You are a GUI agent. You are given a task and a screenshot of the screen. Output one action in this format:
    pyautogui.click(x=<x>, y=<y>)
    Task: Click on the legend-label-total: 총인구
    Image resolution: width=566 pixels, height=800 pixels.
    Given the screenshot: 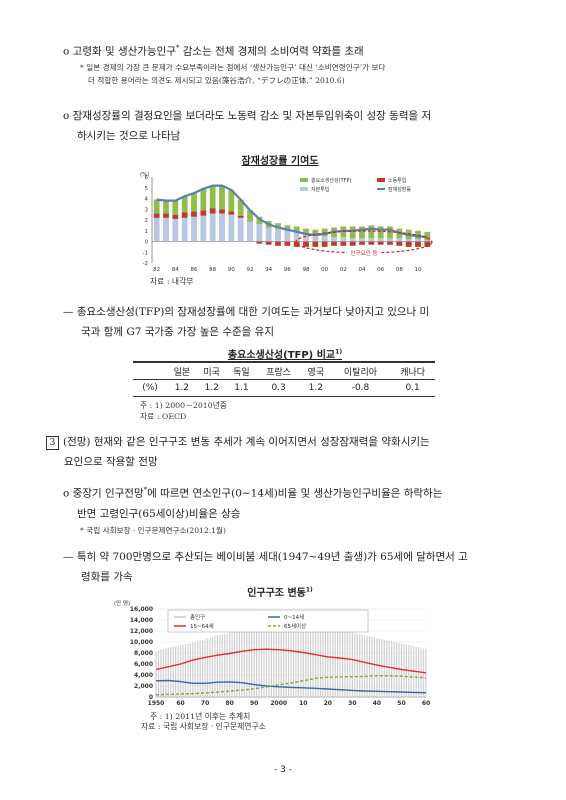 What is the action you would take?
    pyautogui.click(x=197, y=617)
    